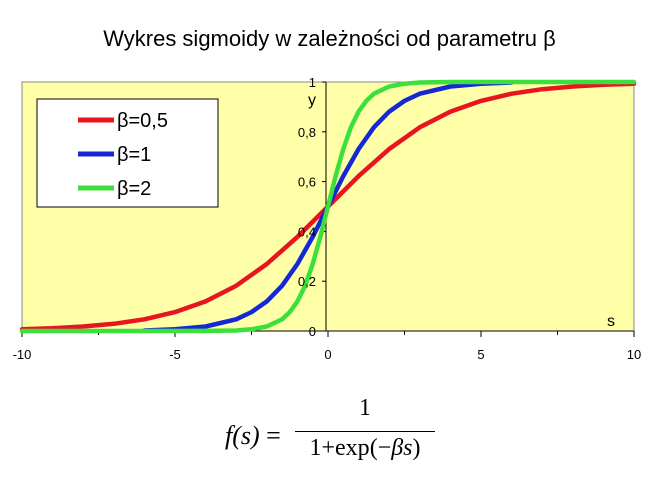 The width and height of the screenshot is (659, 492). I want to click on y-axis-label: y, so click(312, 100).